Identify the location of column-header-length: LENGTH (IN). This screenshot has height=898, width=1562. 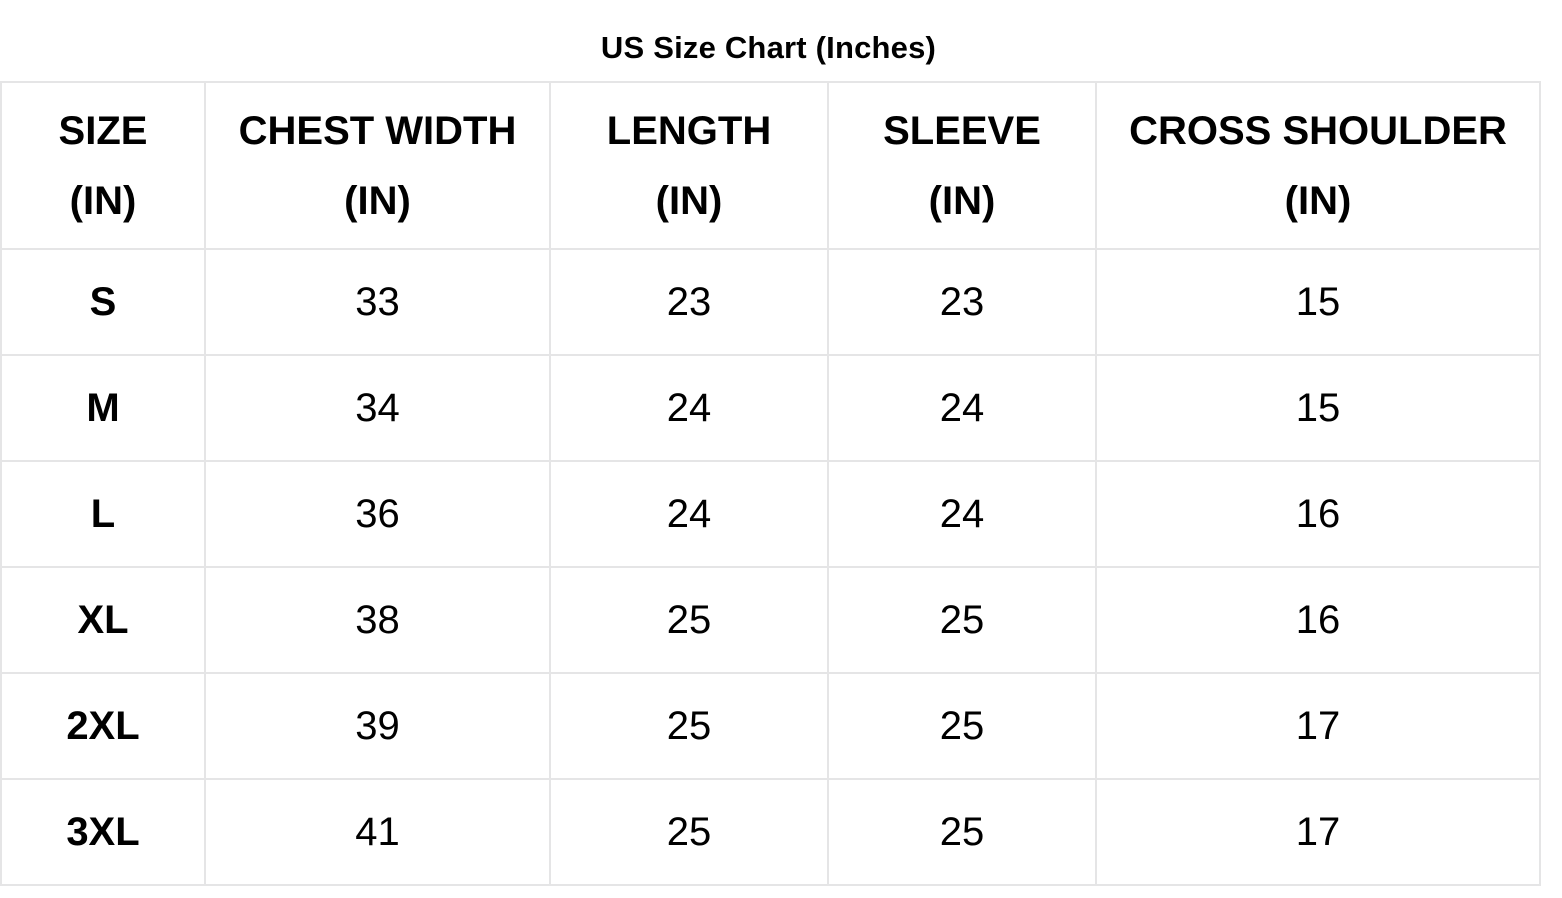
(689, 165).